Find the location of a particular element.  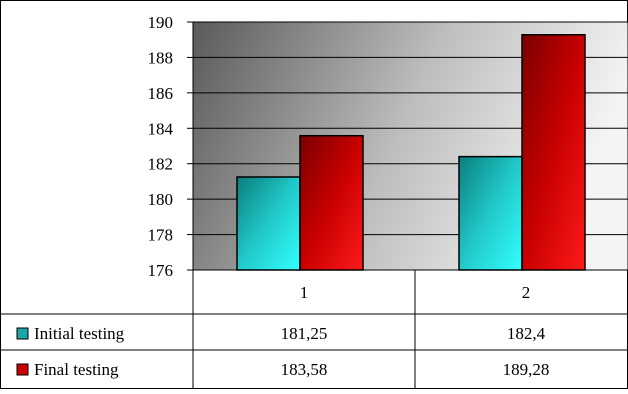

y-tick-label: 180 is located at coordinates (161, 199).